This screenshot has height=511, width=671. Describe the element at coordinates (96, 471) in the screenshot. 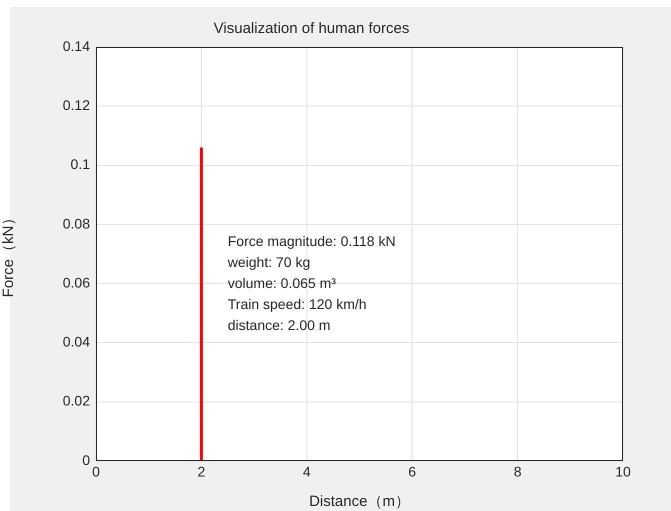

I see `x-tick-label: 0` at that location.